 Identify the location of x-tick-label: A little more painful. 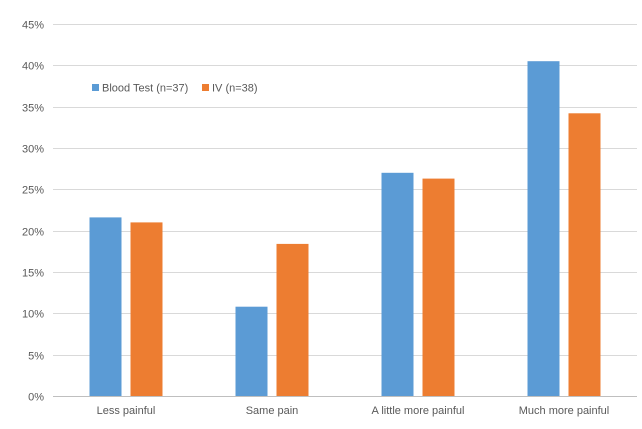
(418, 411).